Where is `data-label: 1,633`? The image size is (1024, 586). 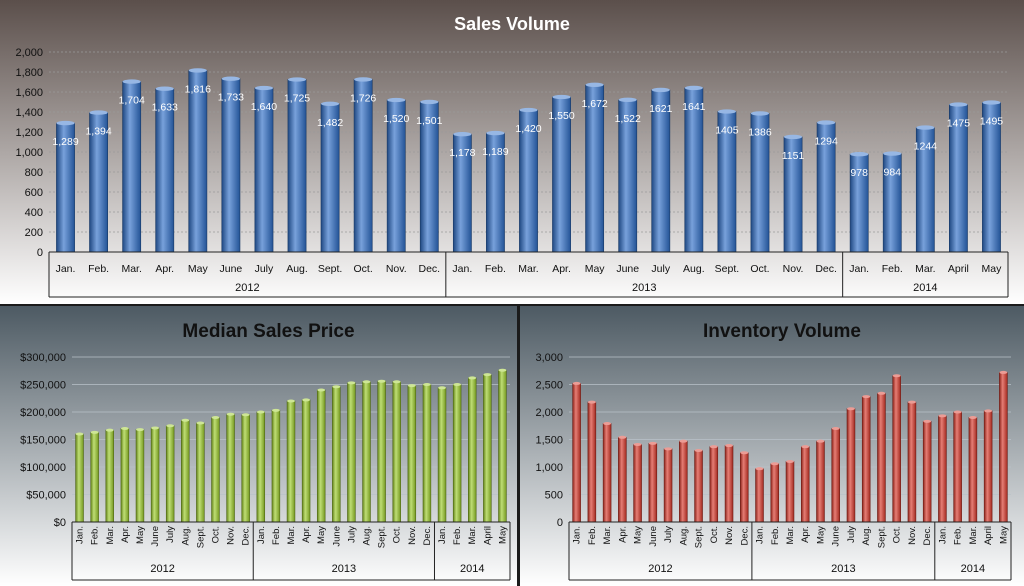 data-label: 1,633 is located at coordinates (165, 108).